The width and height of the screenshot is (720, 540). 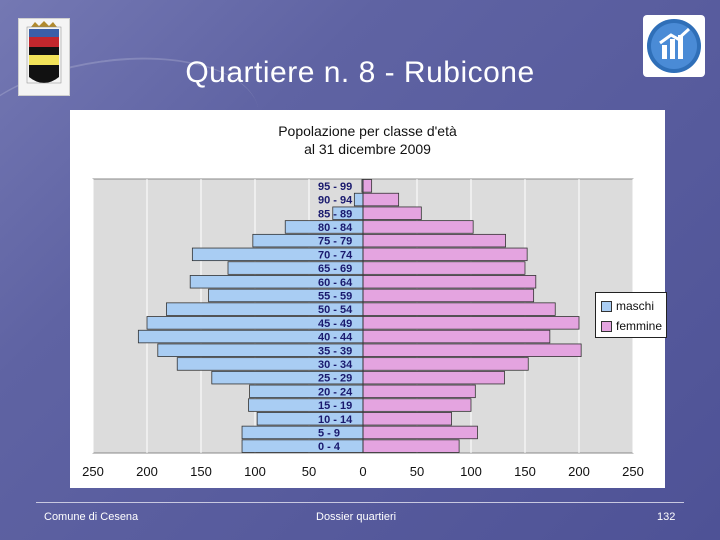 What do you see at coordinates (335, 379) in the screenshot?
I see `category-label: 25 - 29` at bounding box center [335, 379].